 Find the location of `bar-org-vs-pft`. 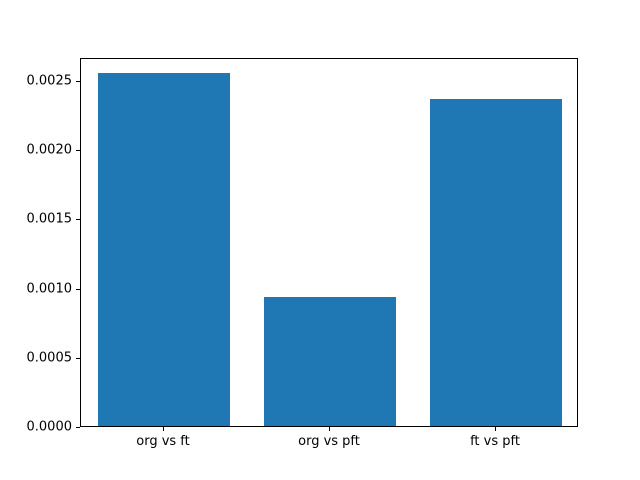

bar-org-vs-pft is located at coordinates (330, 361).